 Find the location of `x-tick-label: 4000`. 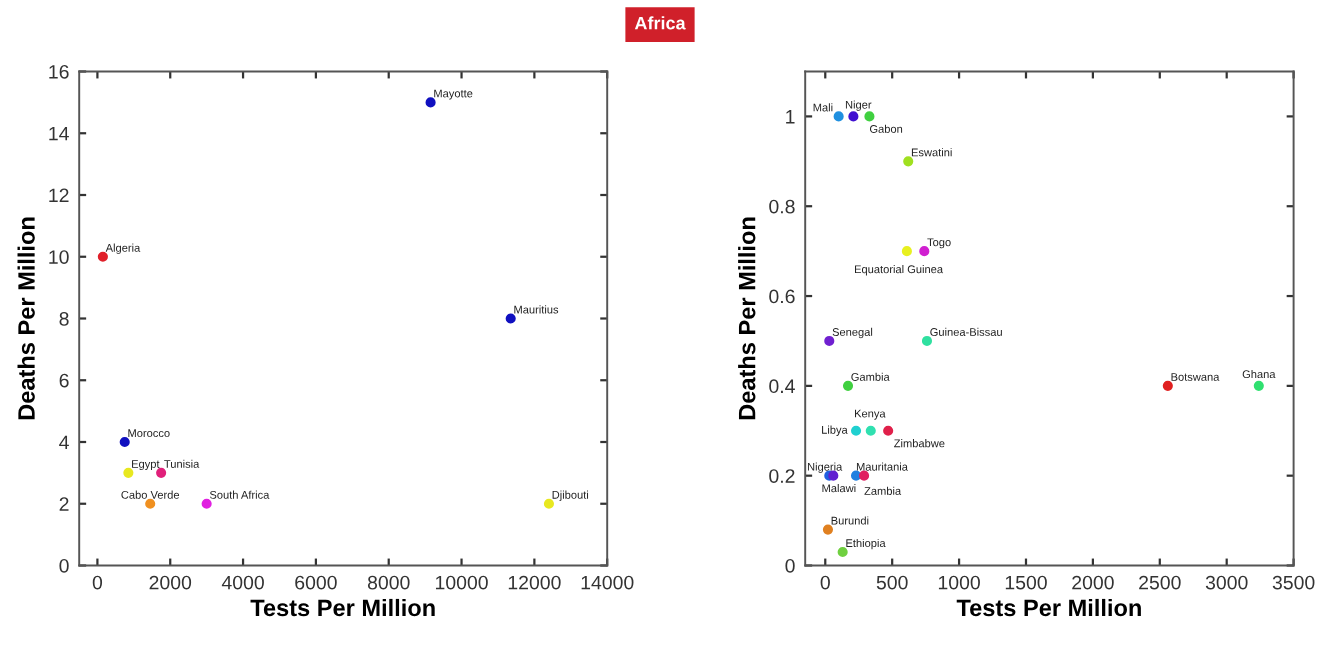

x-tick-label: 4000 is located at coordinates (242, 582).